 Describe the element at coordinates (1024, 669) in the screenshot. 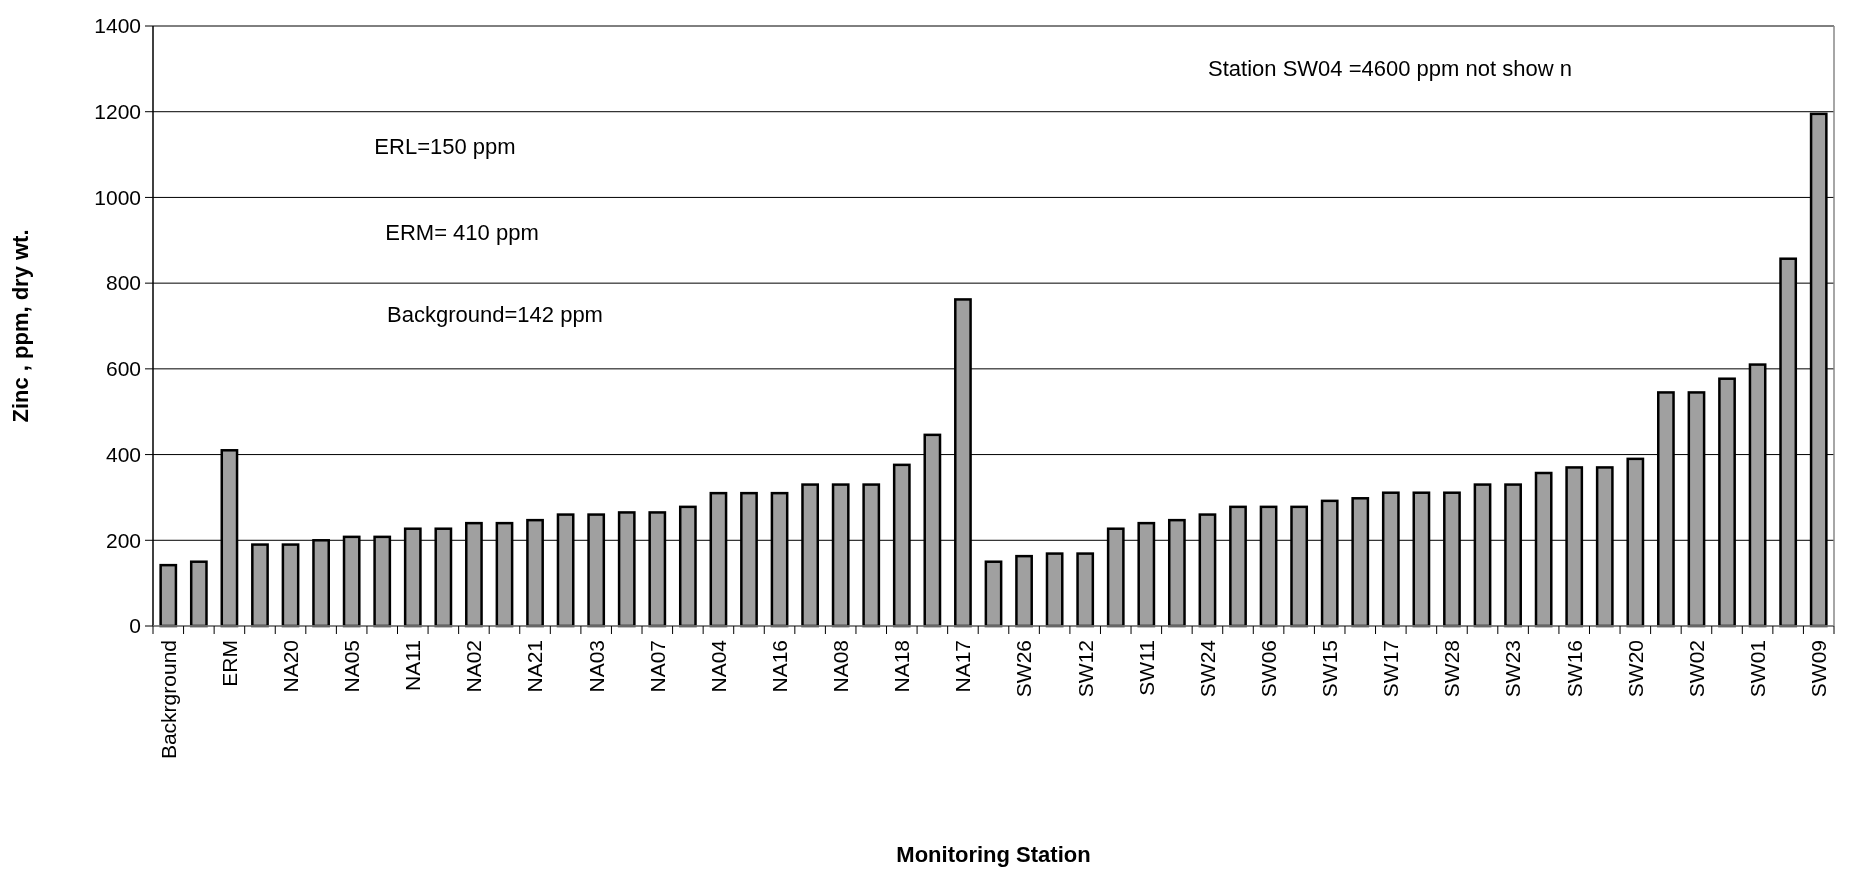

I see `x-tick-label: SW26` at that location.